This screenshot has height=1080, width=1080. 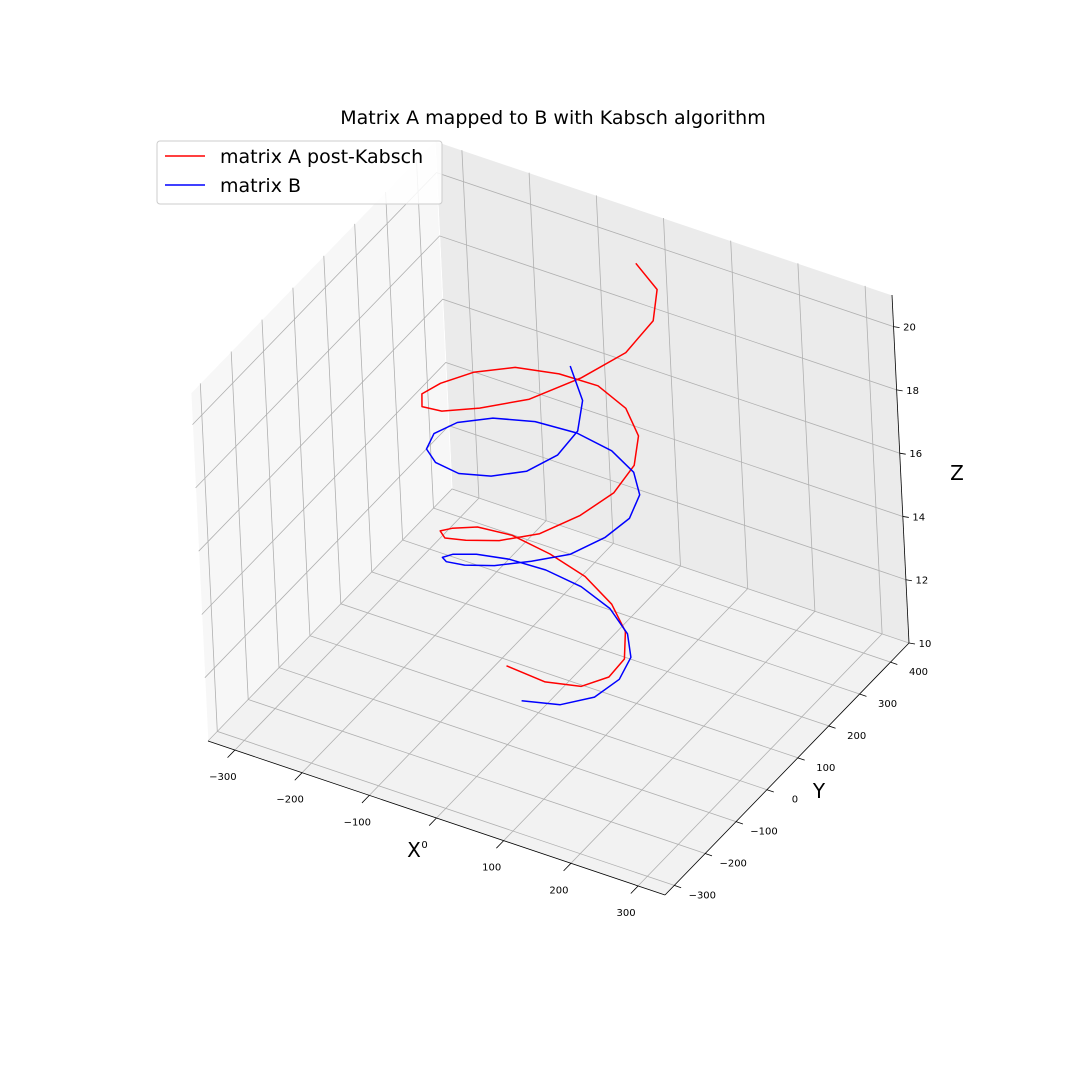 I want to click on y-tick-label: 200, so click(x=856, y=736).